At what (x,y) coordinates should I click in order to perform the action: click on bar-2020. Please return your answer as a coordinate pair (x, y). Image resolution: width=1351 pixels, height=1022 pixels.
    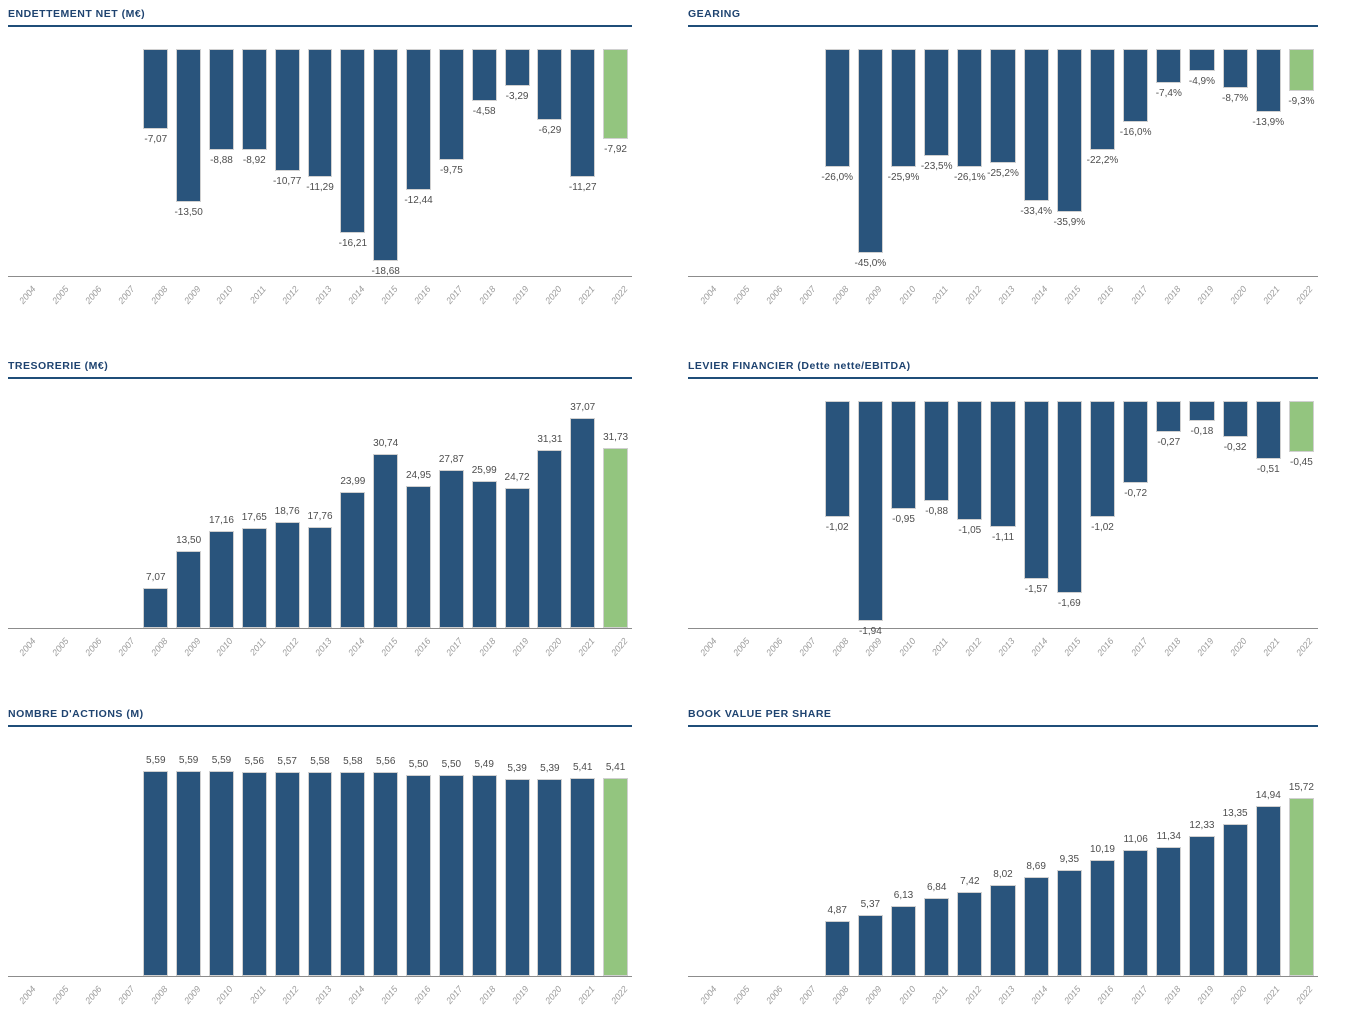
    Looking at the image, I should click on (1235, 68).